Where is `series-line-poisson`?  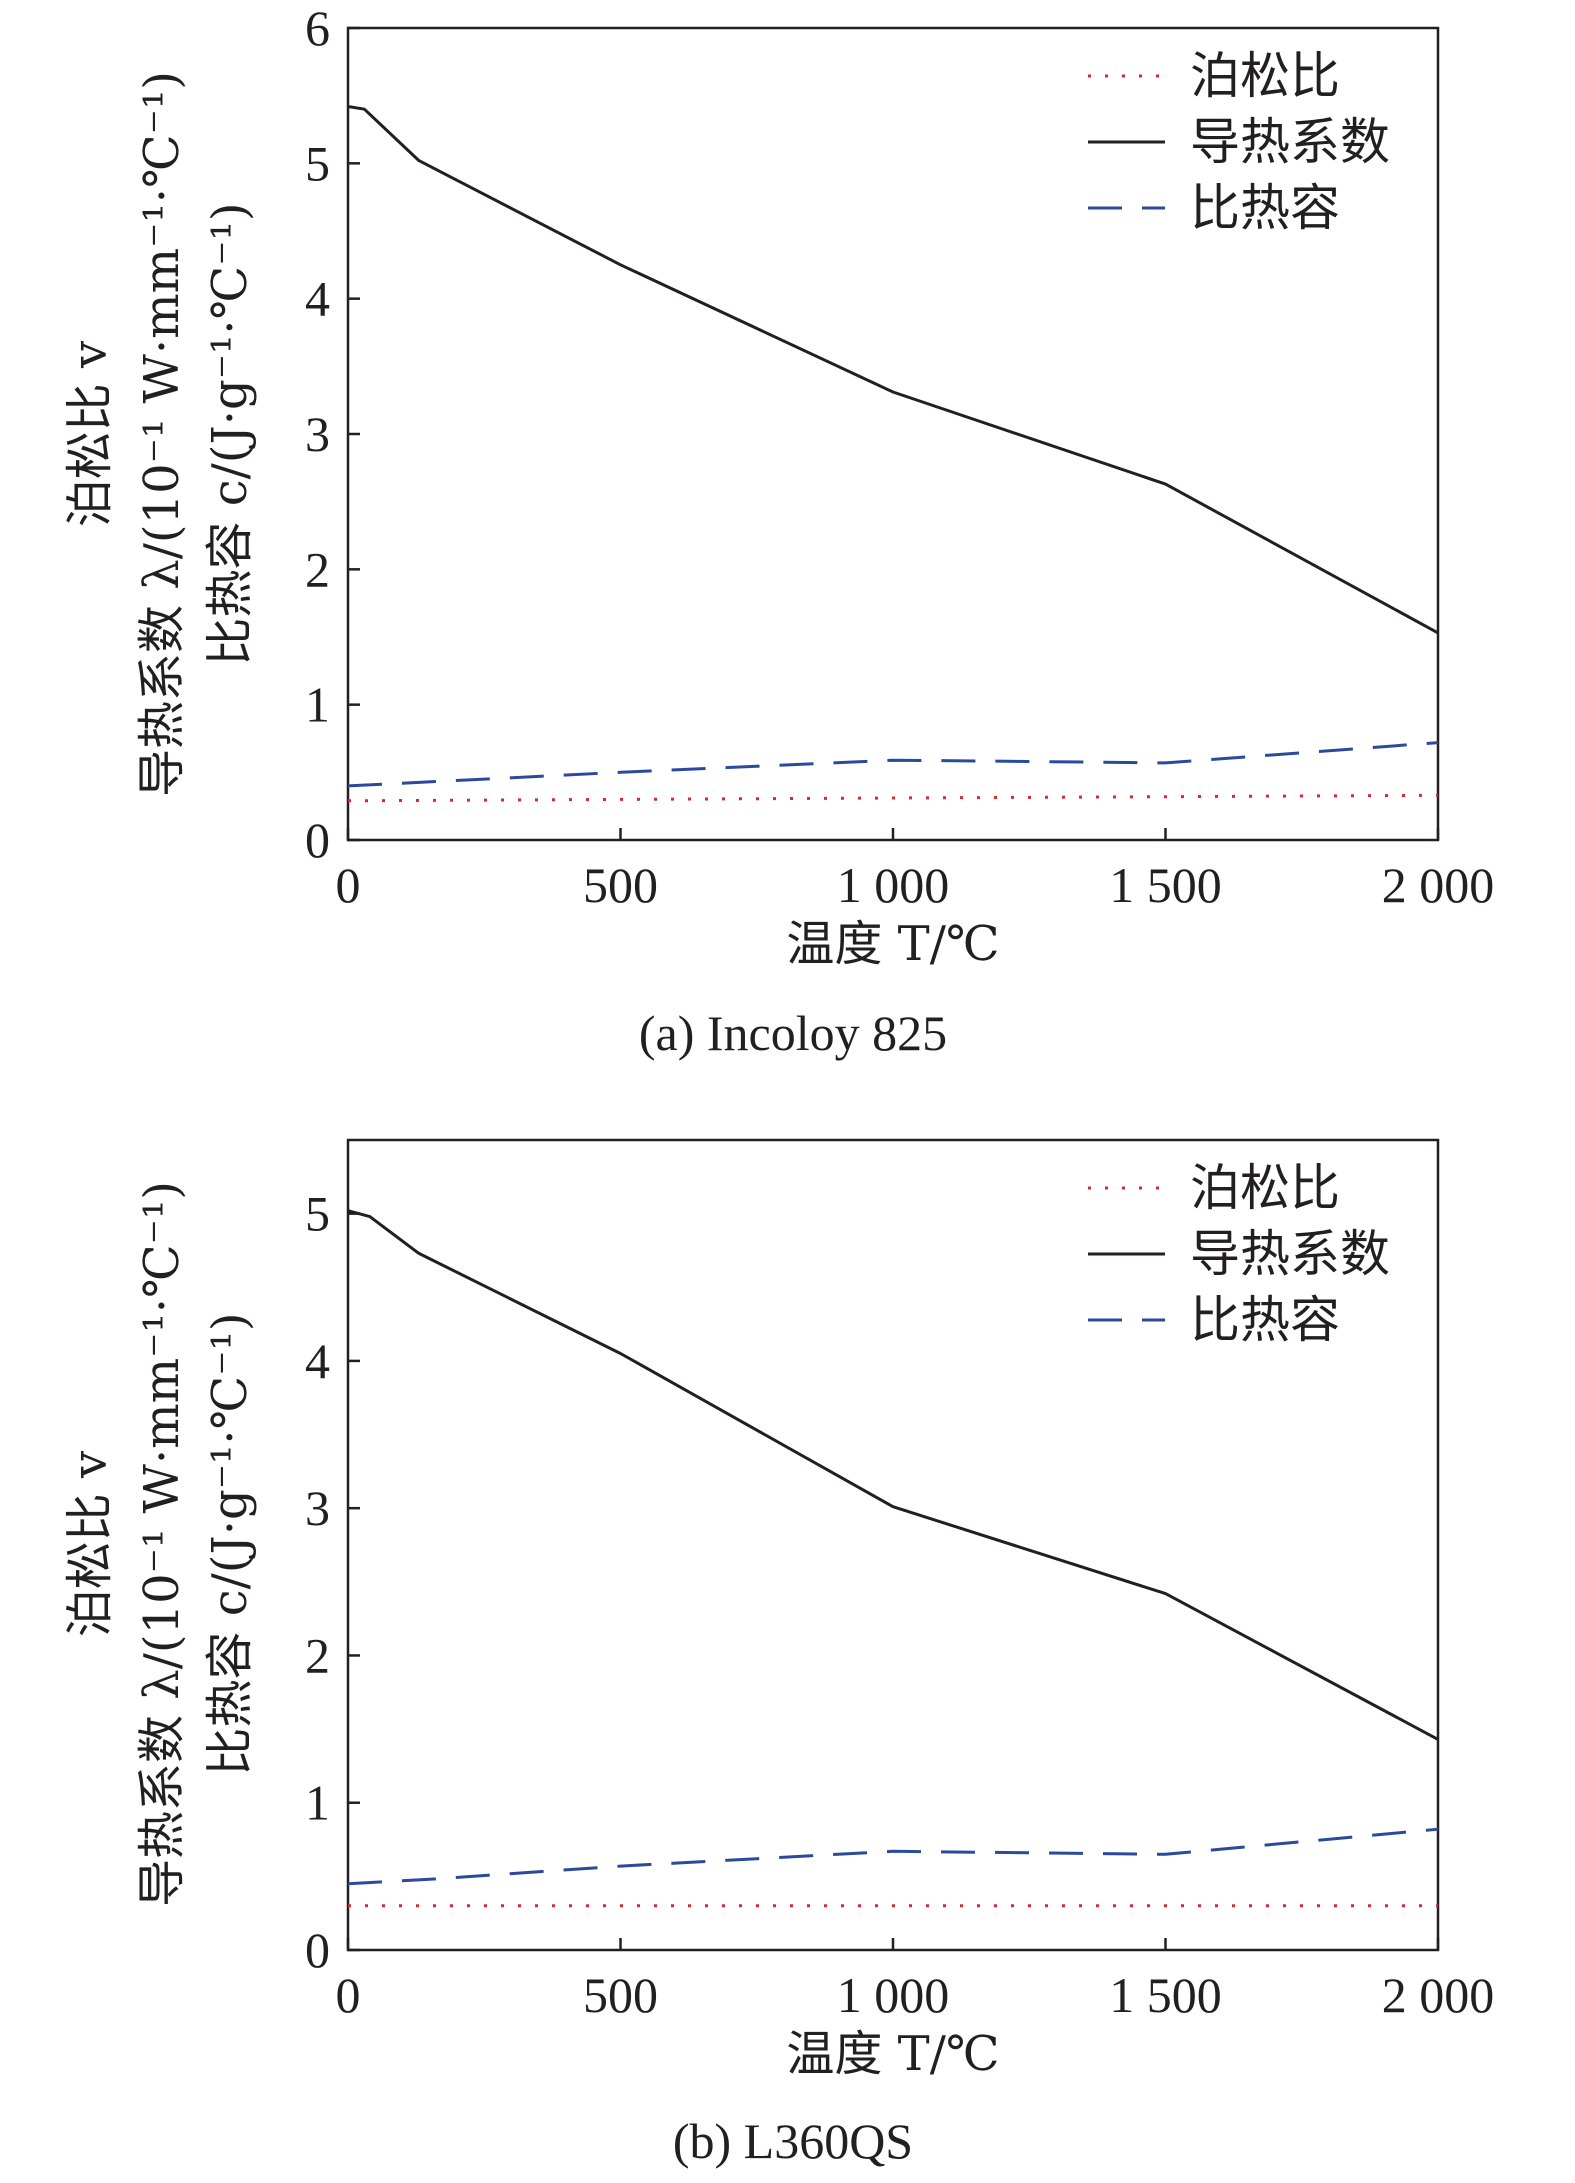 series-line-poisson is located at coordinates (893, 798).